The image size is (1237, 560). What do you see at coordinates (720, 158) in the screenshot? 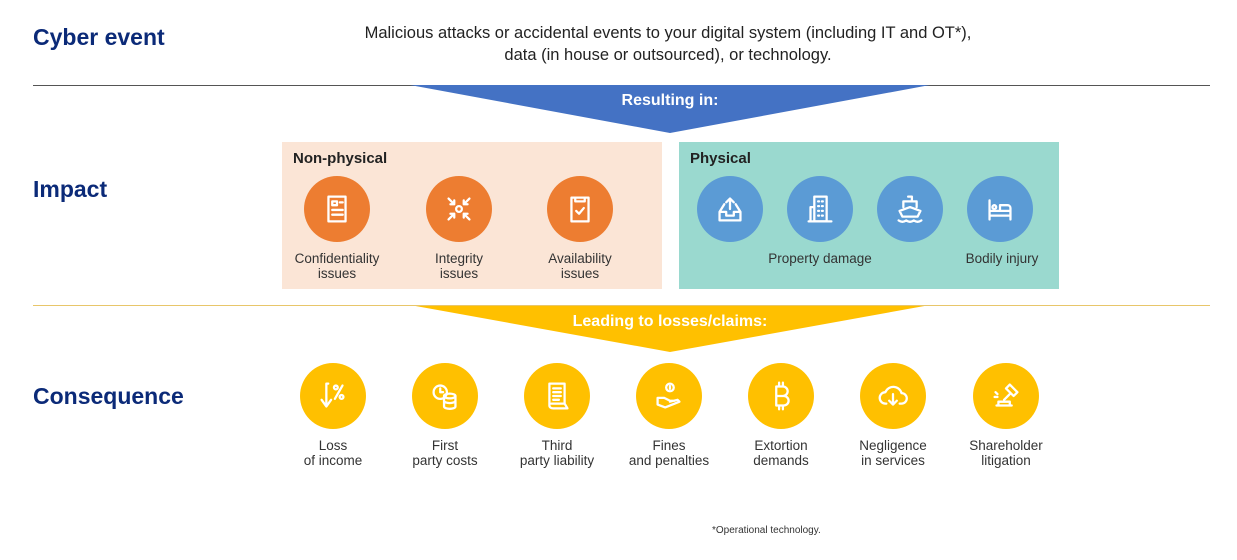
I see `physical-title: Physical` at bounding box center [720, 158].